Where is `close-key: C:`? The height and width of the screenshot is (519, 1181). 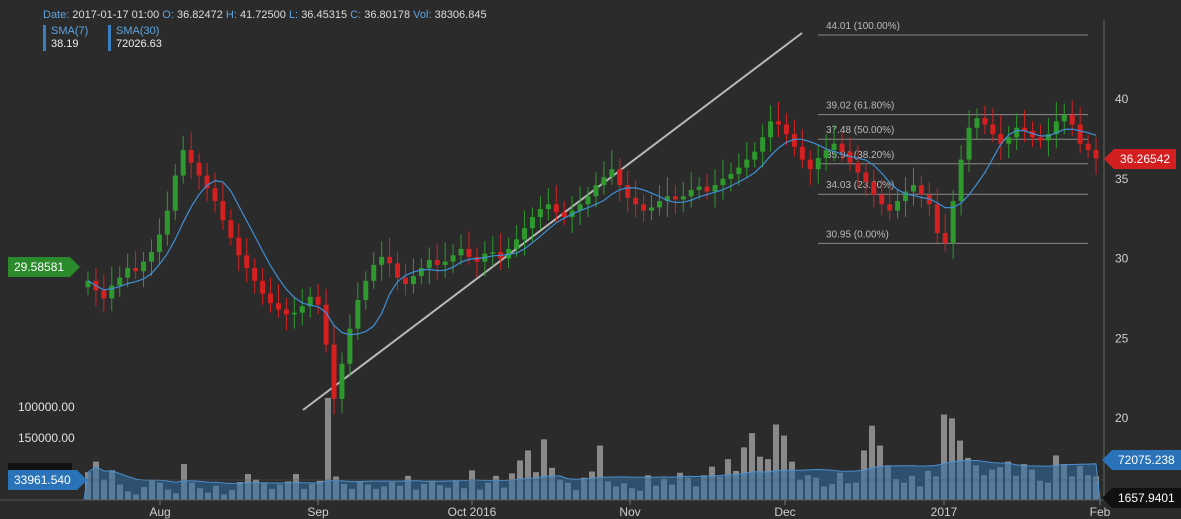
close-key: C: is located at coordinates (356, 15).